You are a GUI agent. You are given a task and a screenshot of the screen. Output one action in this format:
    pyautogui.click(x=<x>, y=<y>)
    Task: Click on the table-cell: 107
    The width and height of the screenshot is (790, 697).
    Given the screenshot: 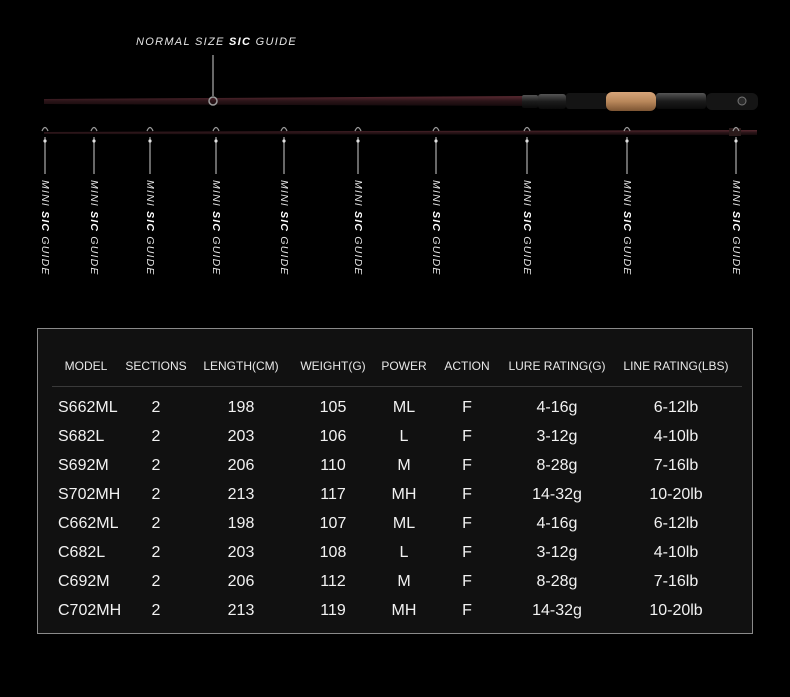 What is the action you would take?
    pyautogui.click(x=333, y=523)
    